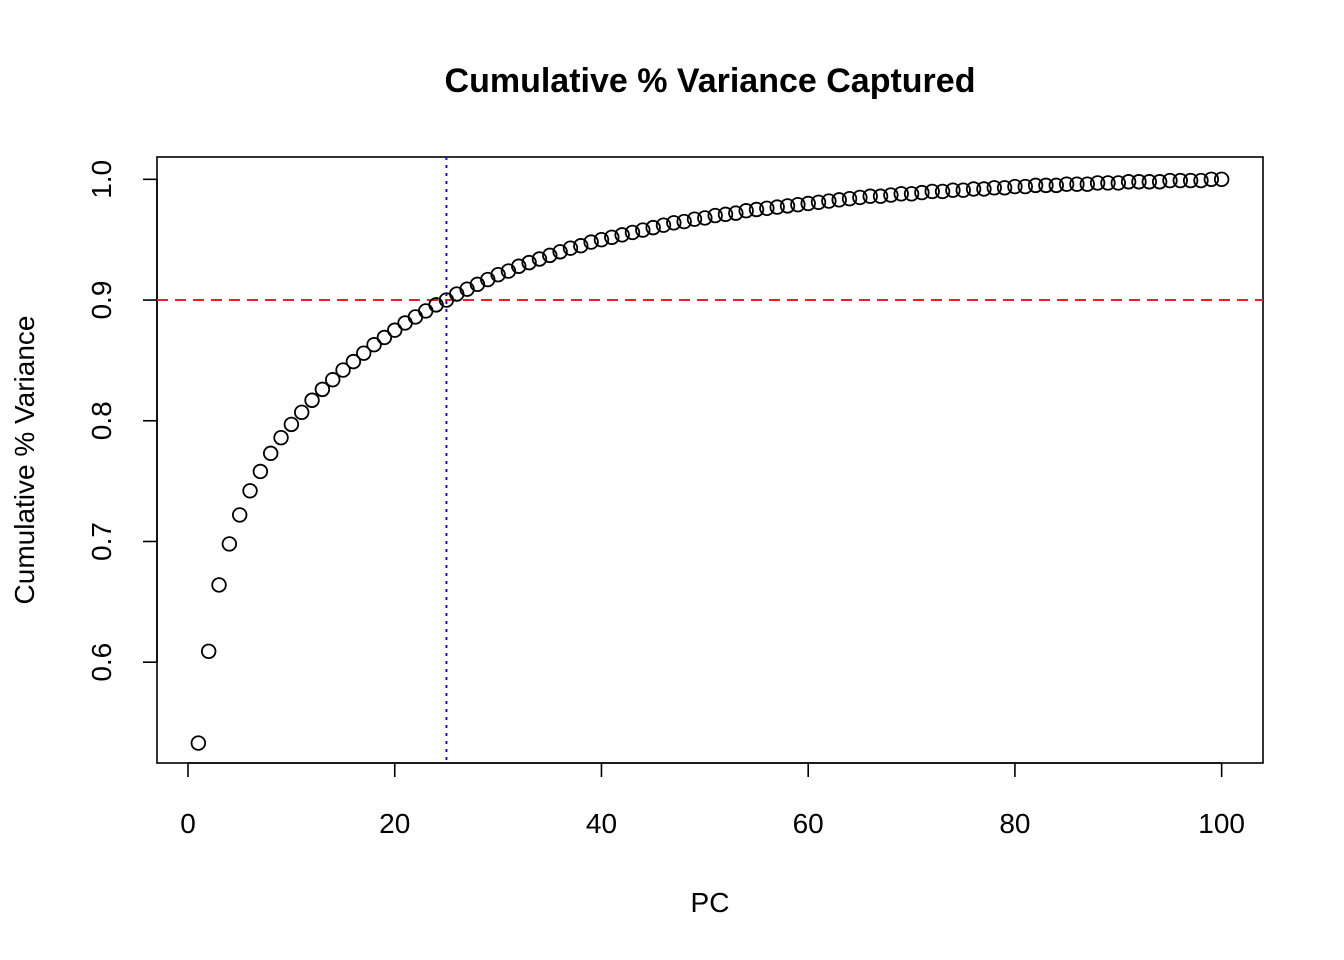  Describe the element at coordinates (1014, 823) in the screenshot. I see `x-tick-label: 80` at that location.